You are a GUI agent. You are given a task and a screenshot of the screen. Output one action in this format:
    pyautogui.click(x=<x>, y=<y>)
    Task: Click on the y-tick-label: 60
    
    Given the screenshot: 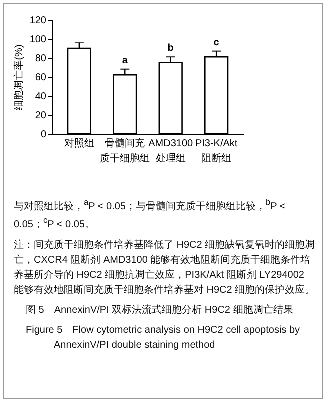 What is the action you would take?
    pyautogui.click(x=41, y=78)
    